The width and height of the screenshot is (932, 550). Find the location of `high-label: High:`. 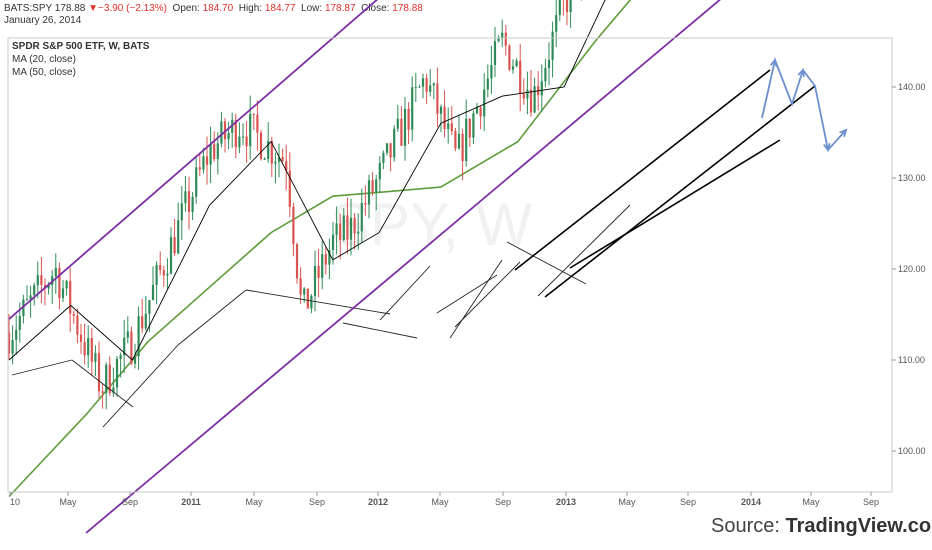

high-label: High: is located at coordinates (250, 8).